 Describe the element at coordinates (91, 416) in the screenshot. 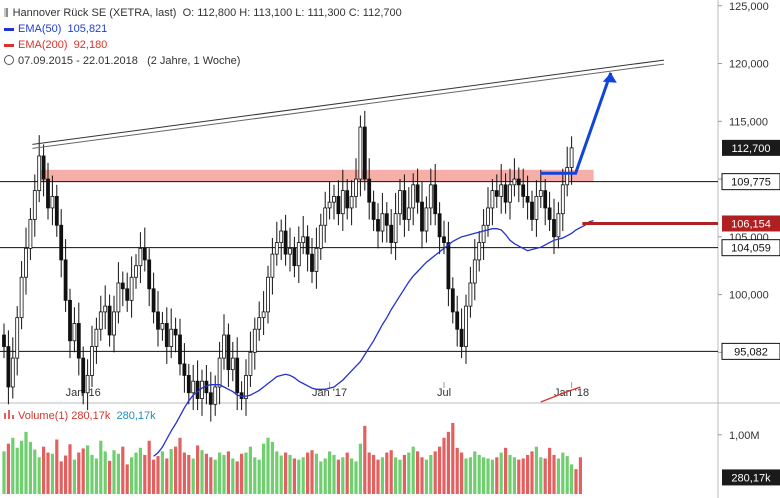

I see `volume-value-1: 280,17k` at that location.